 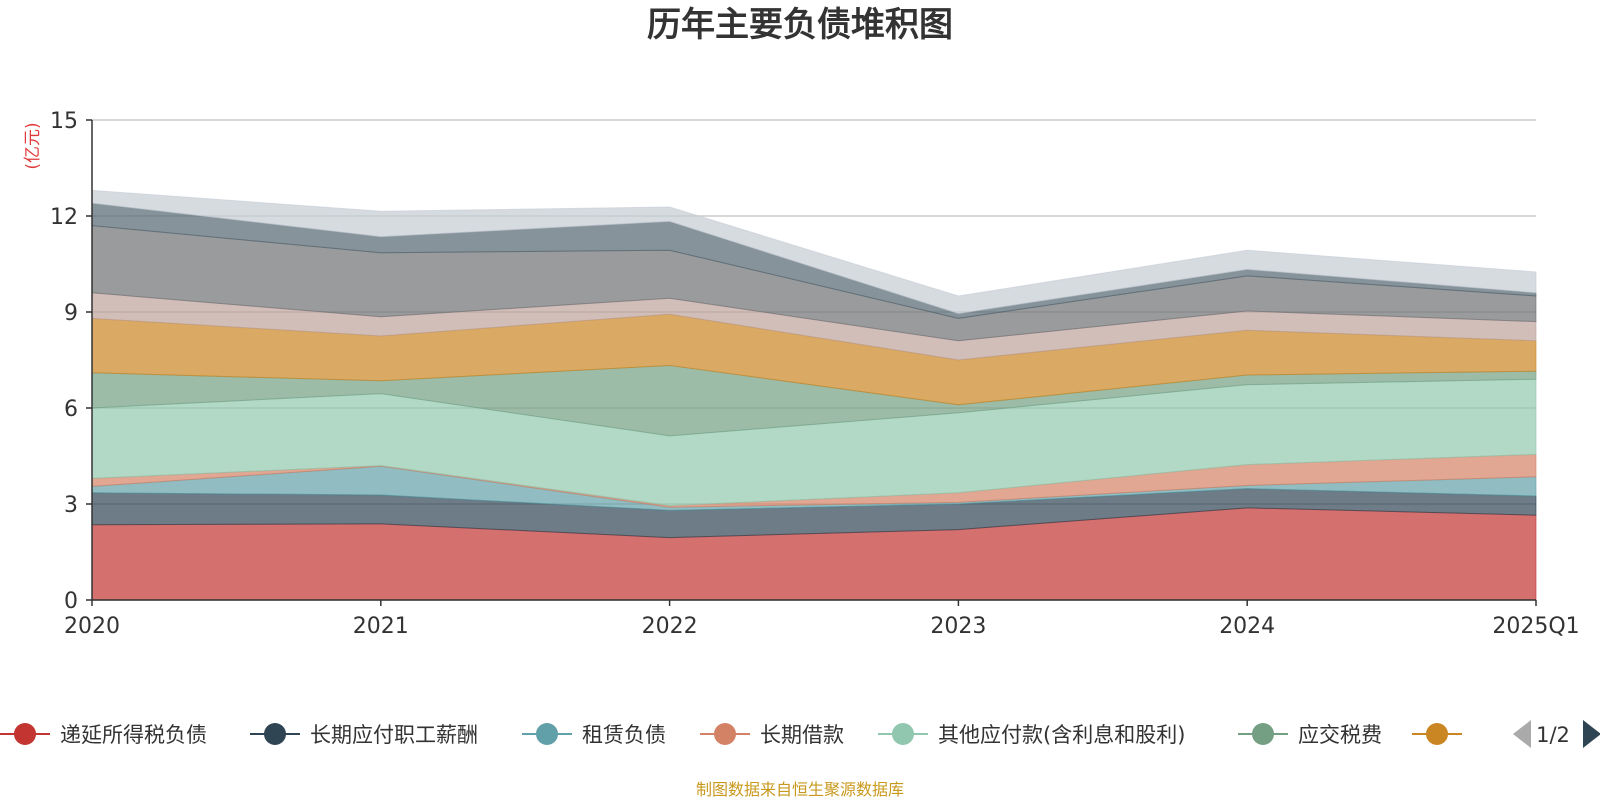 I want to click on legend-label: 长期应付职工薪酬, so click(x=394, y=735).